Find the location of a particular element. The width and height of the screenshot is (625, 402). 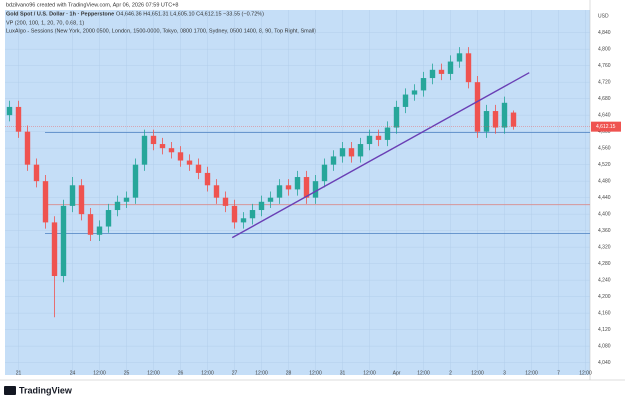

last-price-box is located at coordinates (606, 126).